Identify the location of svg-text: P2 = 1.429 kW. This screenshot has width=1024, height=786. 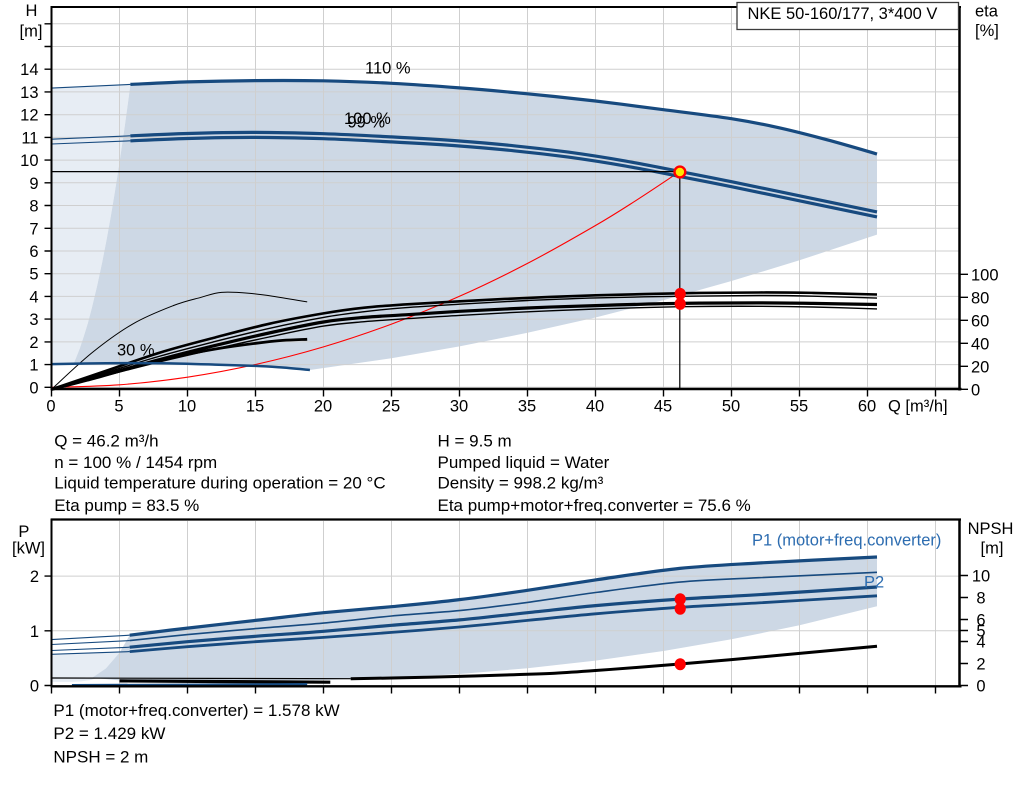
(109, 733).